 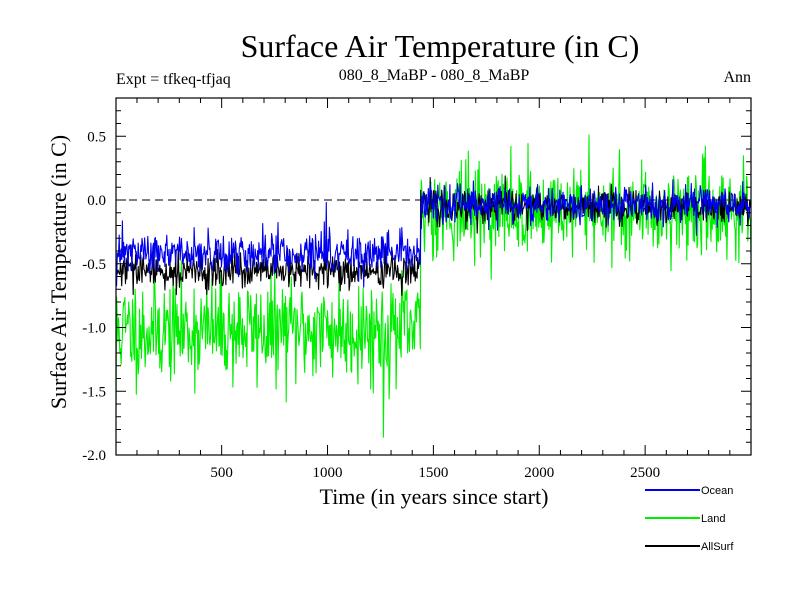 What do you see at coordinates (221, 473) in the screenshot?
I see `x-tick-label: 500` at bounding box center [221, 473].